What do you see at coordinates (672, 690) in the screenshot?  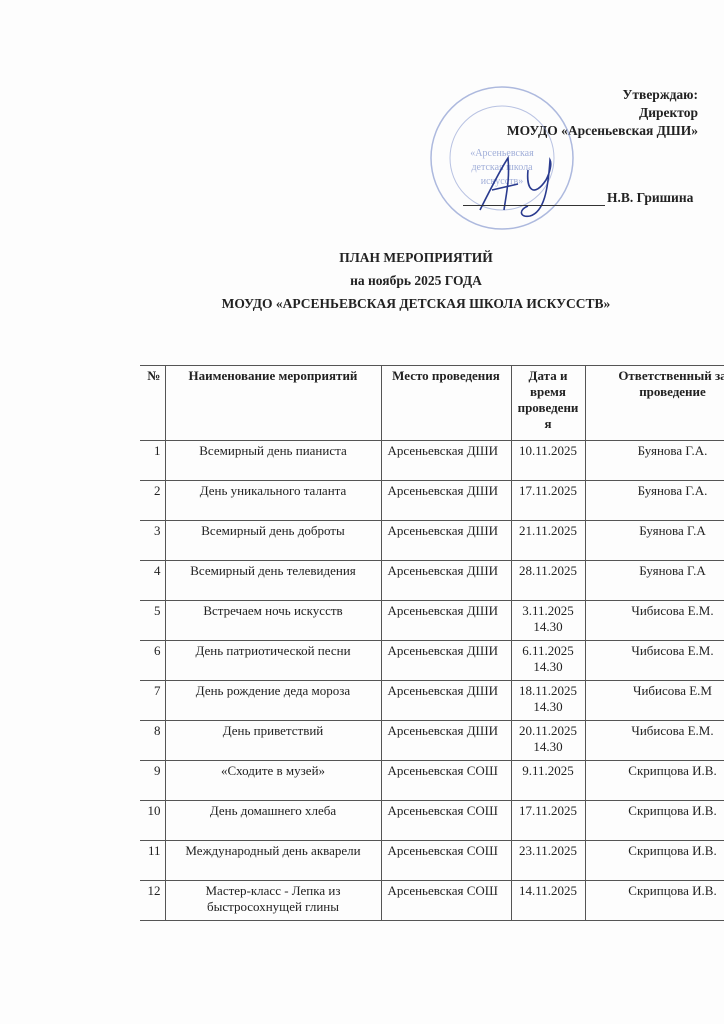 I see `responsible-person-text: Чибисова Е.М` at bounding box center [672, 690].